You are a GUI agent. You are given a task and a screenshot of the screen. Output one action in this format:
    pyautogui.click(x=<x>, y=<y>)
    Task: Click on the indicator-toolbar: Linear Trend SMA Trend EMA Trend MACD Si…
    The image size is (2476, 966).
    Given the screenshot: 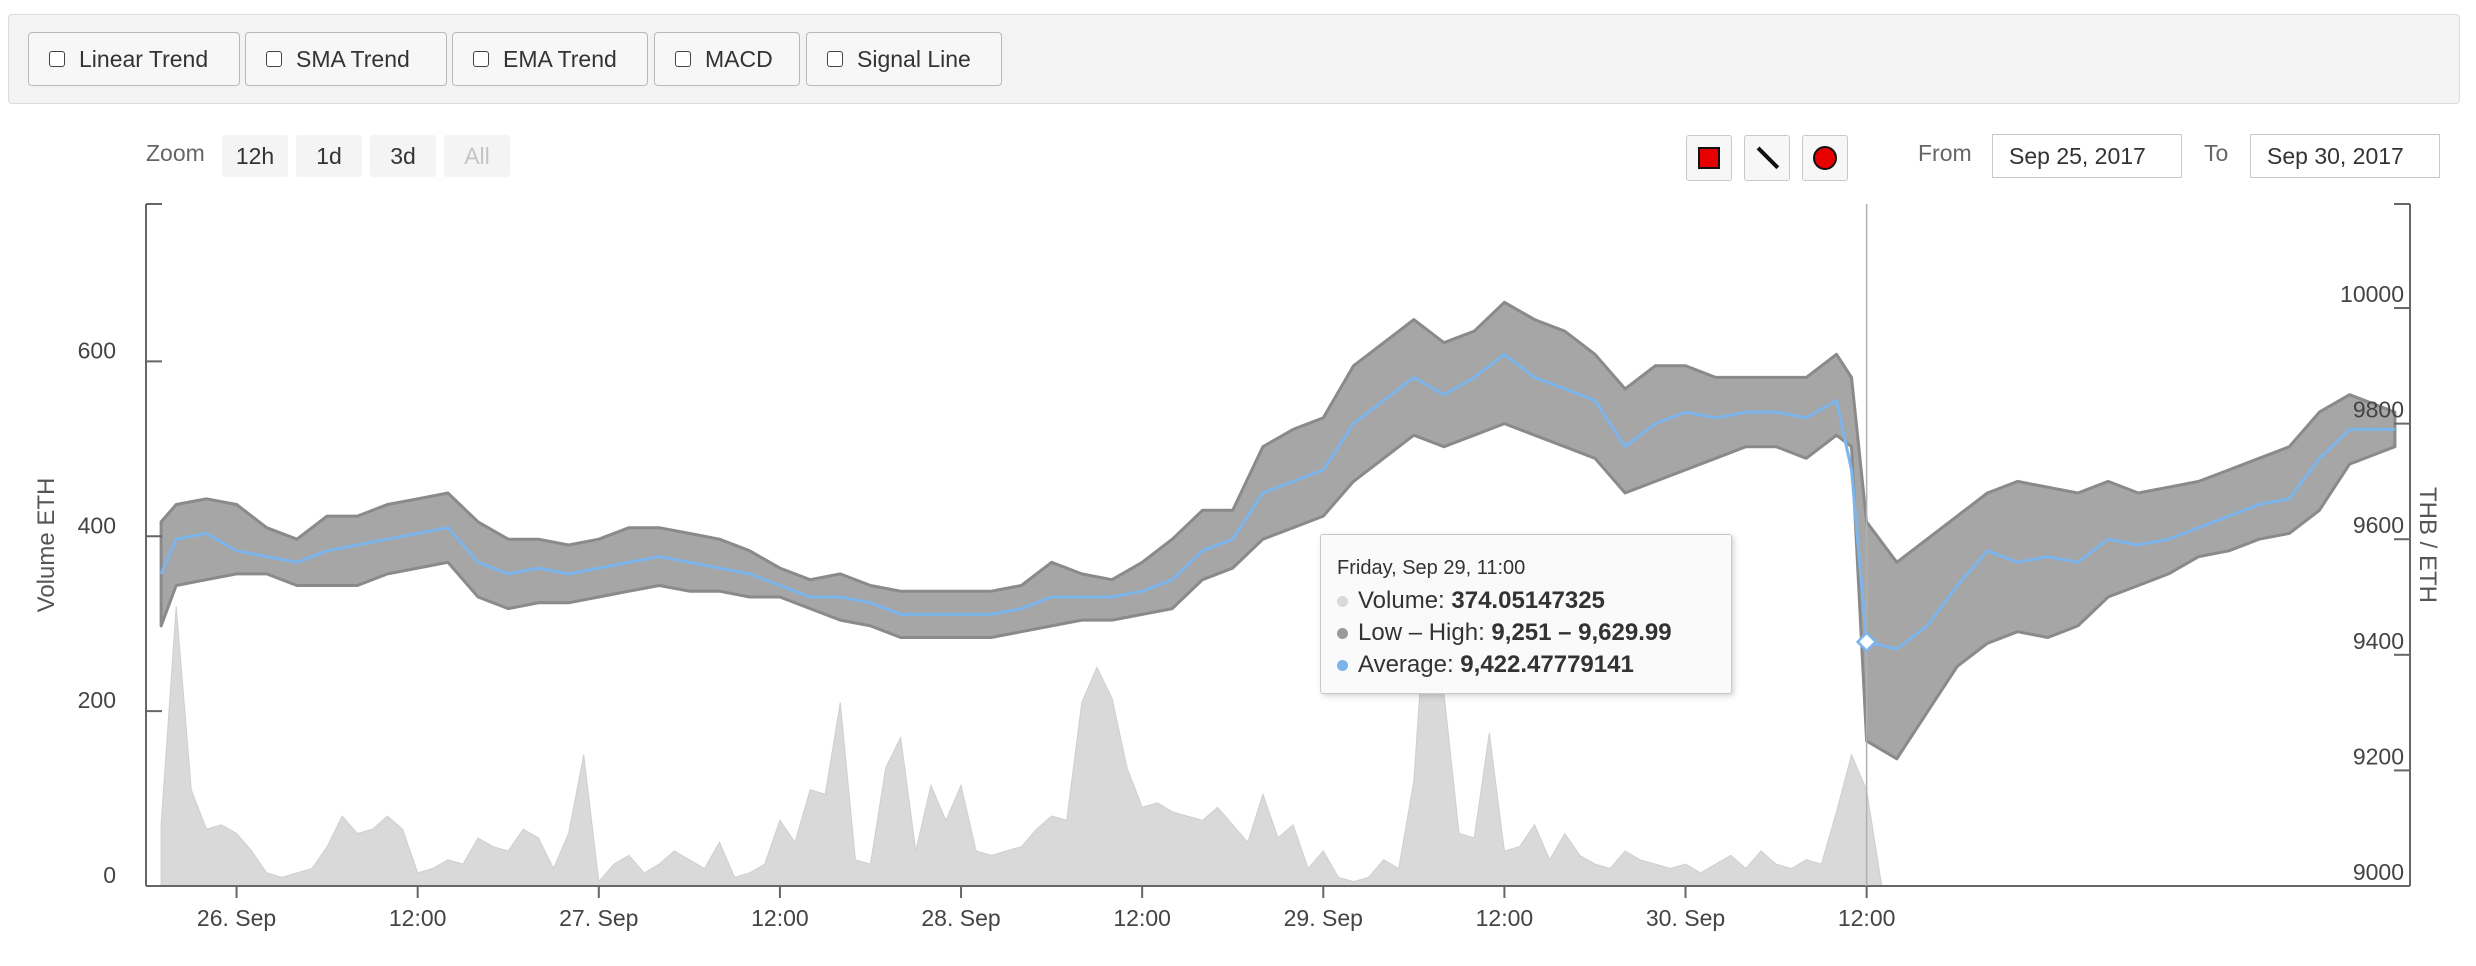 What is the action you would take?
    pyautogui.click(x=1234, y=59)
    